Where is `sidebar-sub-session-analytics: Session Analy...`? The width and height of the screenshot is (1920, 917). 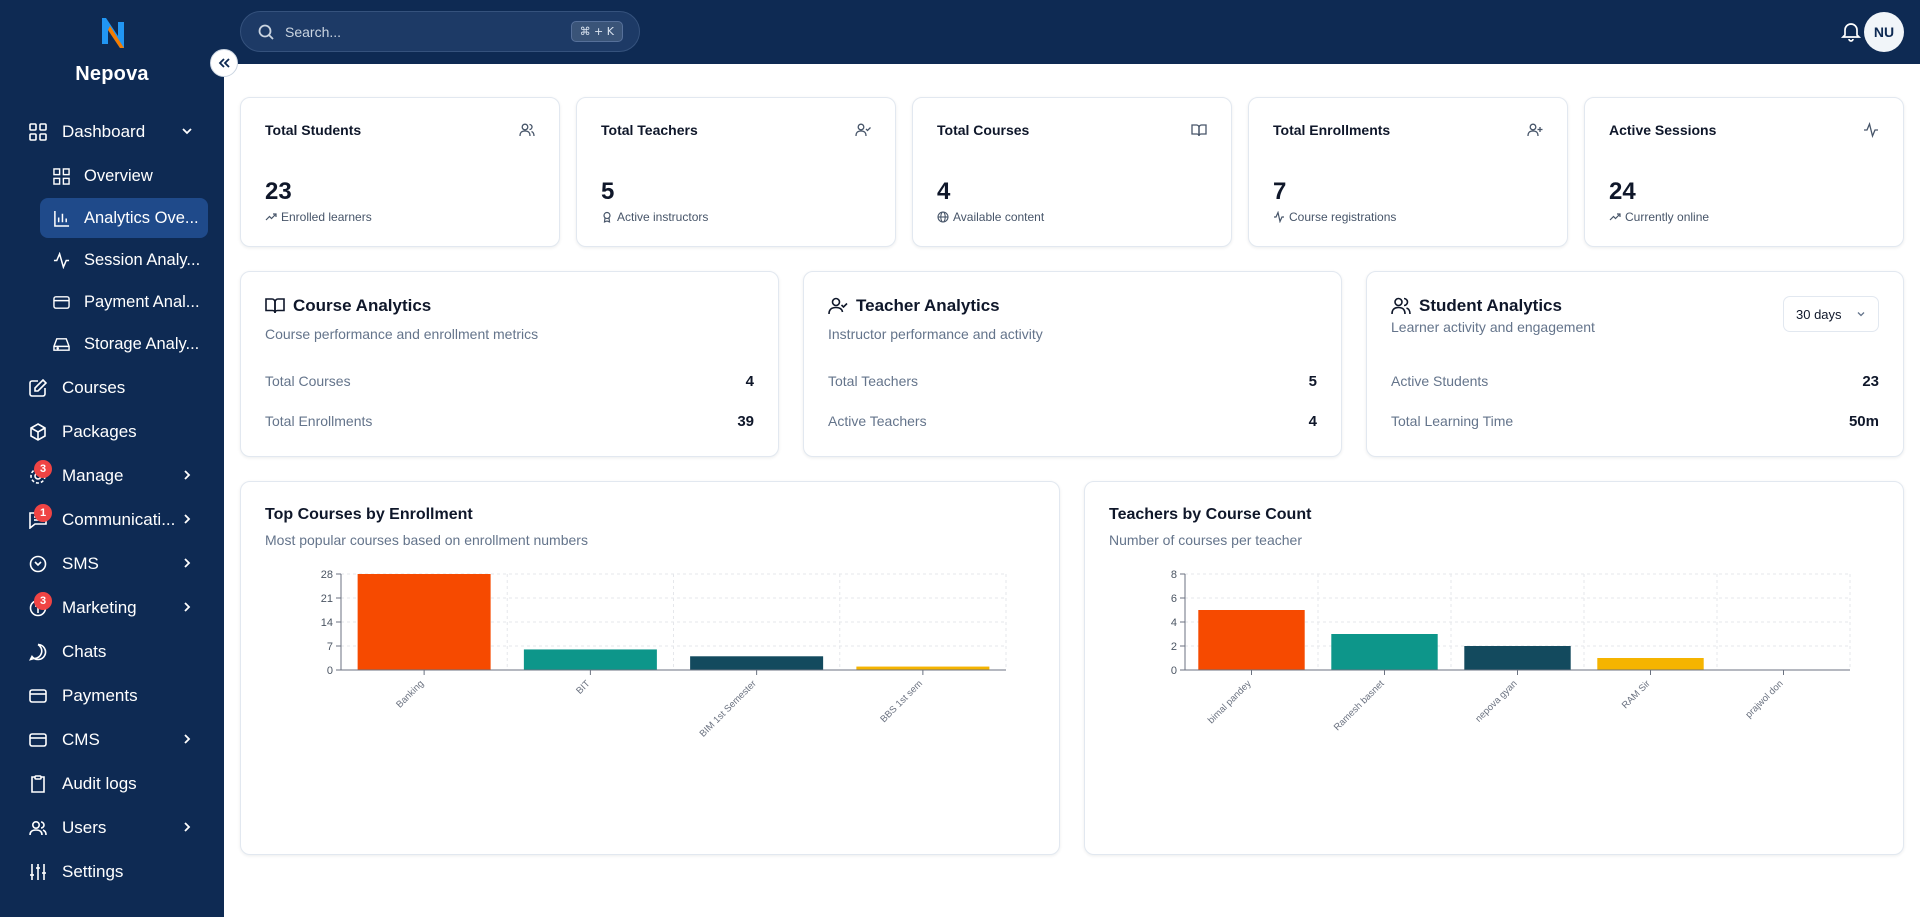
sidebar-sub-session-analytics: Session Analy... is located at coordinates (124, 260).